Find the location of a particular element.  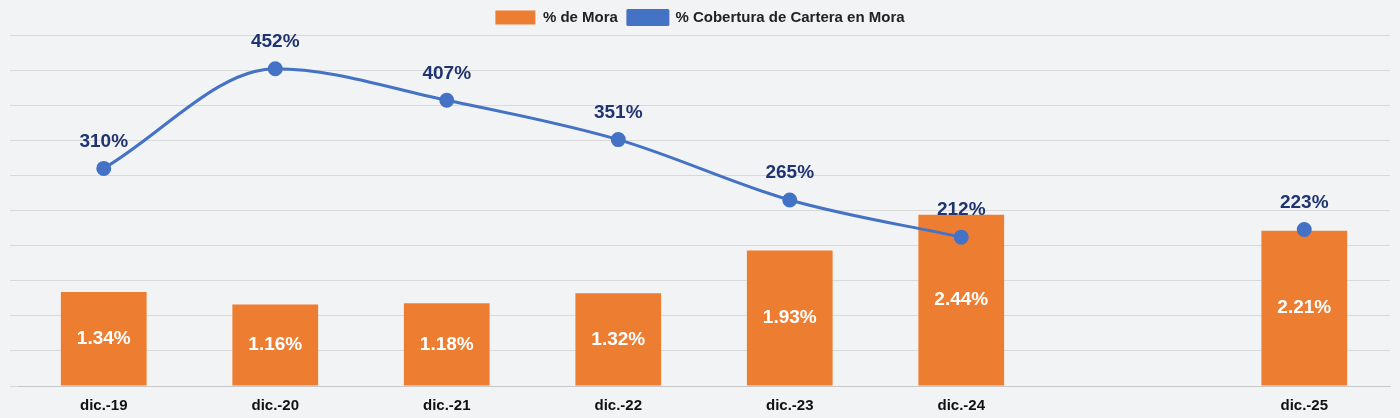

x-tick-label: dic.-22 is located at coordinates (618, 405).